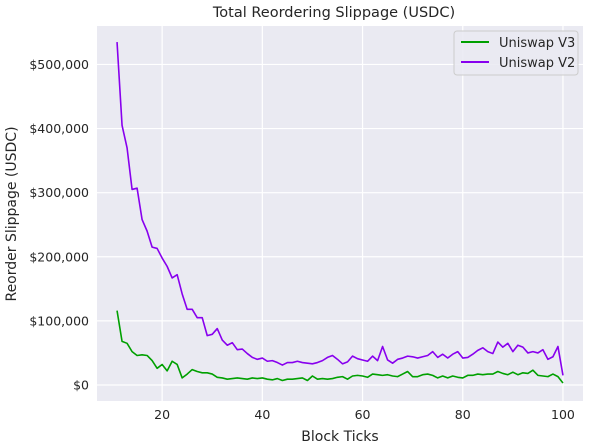 This screenshot has height=445, width=593. What do you see at coordinates (81, 384) in the screenshot?
I see `y-tick-label: $0` at bounding box center [81, 384].